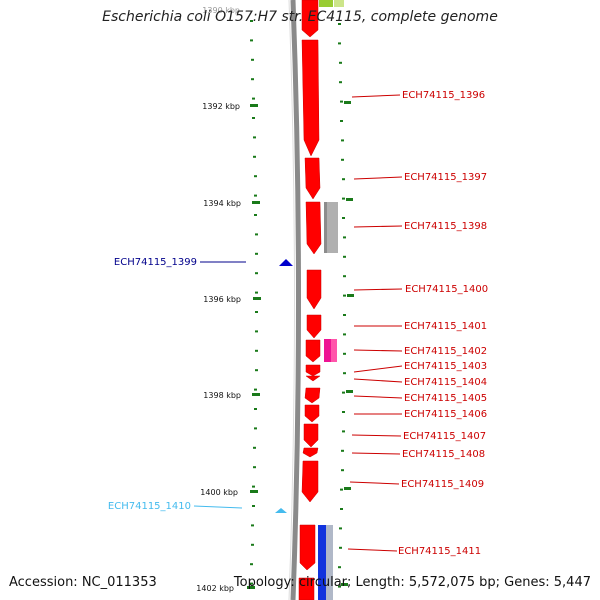  What do you see at coordinates (445, 366) in the screenshot?
I see `gene-label-1403: ECH74115_1403` at bounding box center [445, 366].